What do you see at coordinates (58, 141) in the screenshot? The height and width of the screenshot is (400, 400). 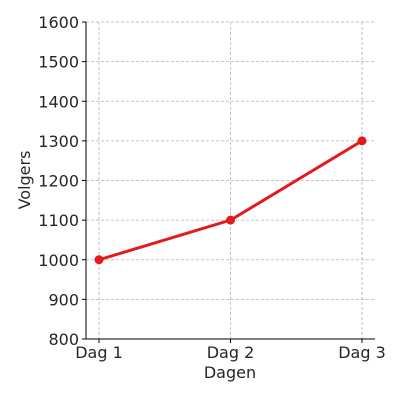 I see `y-tick-label: 1300` at bounding box center [58, 141].